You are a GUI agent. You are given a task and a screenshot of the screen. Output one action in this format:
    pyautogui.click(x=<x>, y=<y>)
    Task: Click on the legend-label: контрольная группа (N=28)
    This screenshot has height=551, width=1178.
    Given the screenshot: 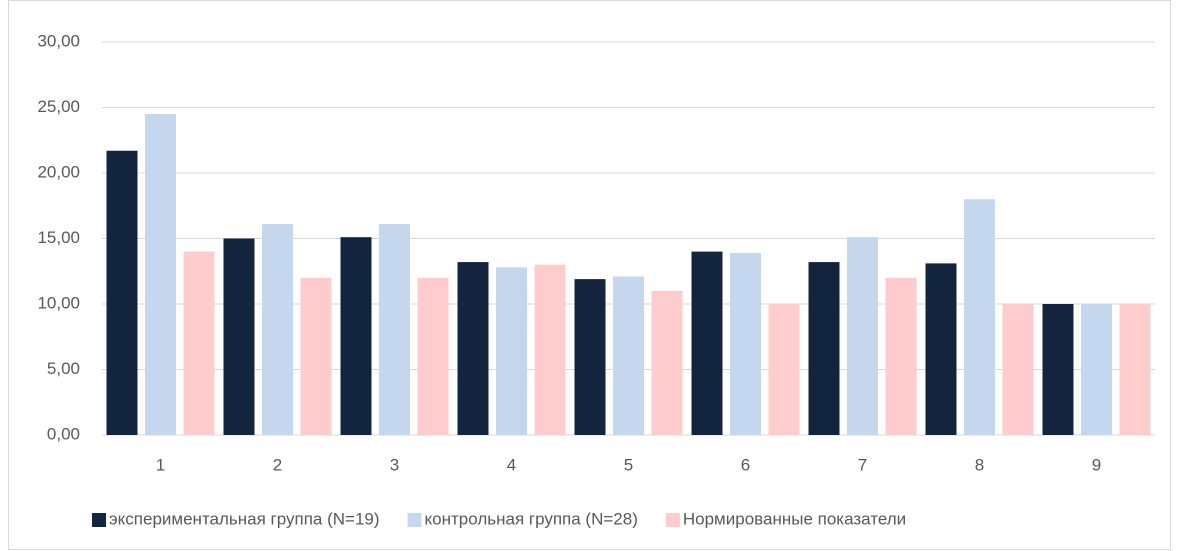 What is the action you would take?
    pyautogui.click(x=531, y=518)
    